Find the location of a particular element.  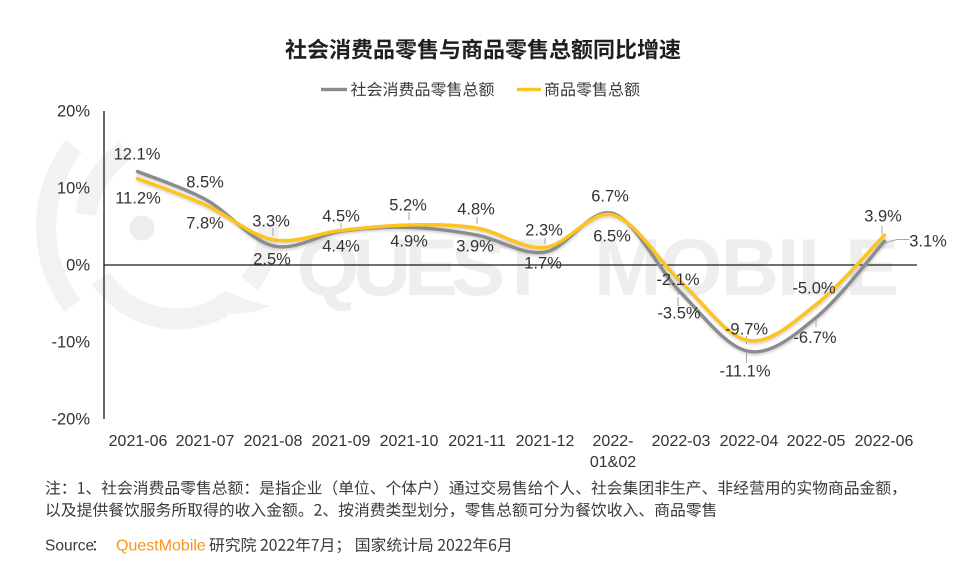

svg-text: 4.4% is located at coordinates (341, 247).